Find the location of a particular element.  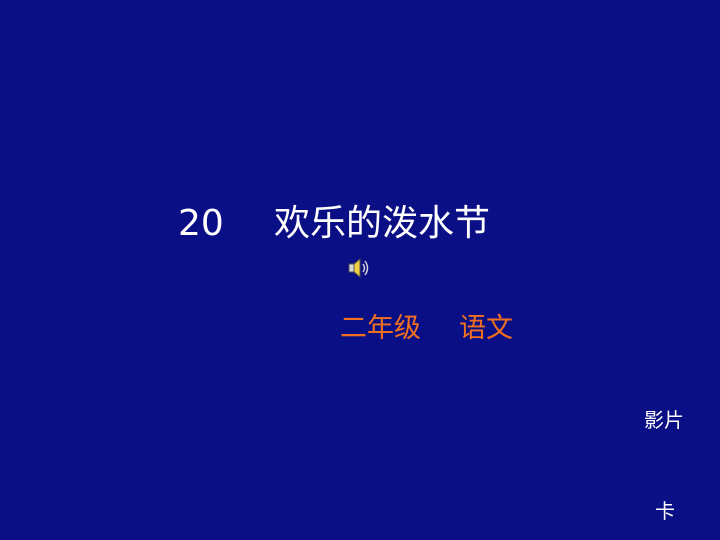

slide-subtitle: 二年级 语文 is located at coordinates (426, 329).